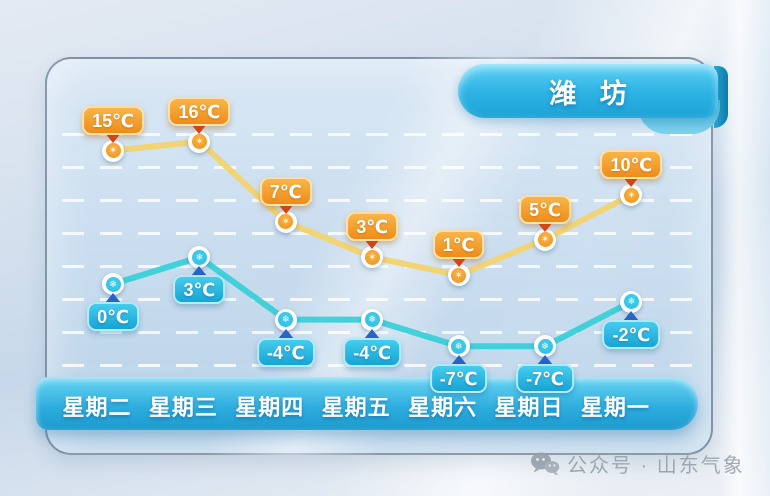 The image size is (770, 496). What do you see at coordinates (615, 407) in the screenshot?
I see `weekday-label: 星期一` at bounding box center [615, 407].